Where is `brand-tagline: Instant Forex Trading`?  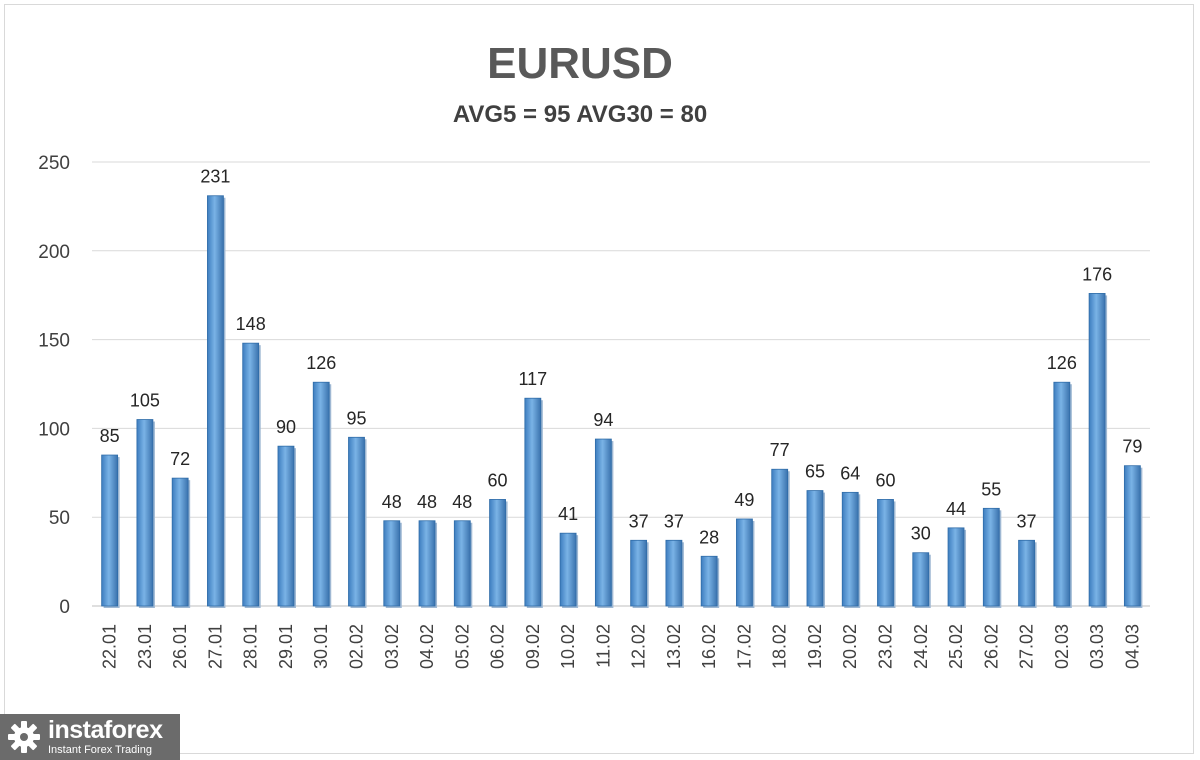
brand-tagline: Instant Forex Trading is located at coordinates (100, 750).